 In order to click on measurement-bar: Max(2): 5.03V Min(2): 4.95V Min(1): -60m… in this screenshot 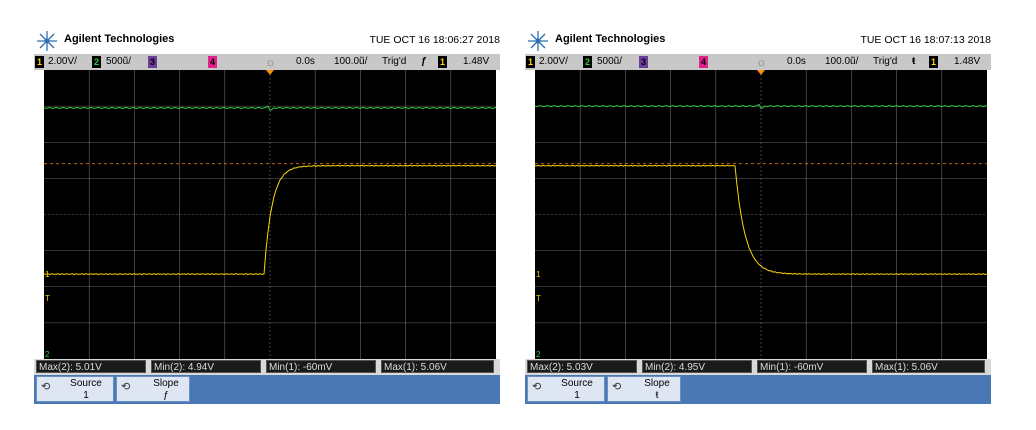, I will do `click(758, 367)`.